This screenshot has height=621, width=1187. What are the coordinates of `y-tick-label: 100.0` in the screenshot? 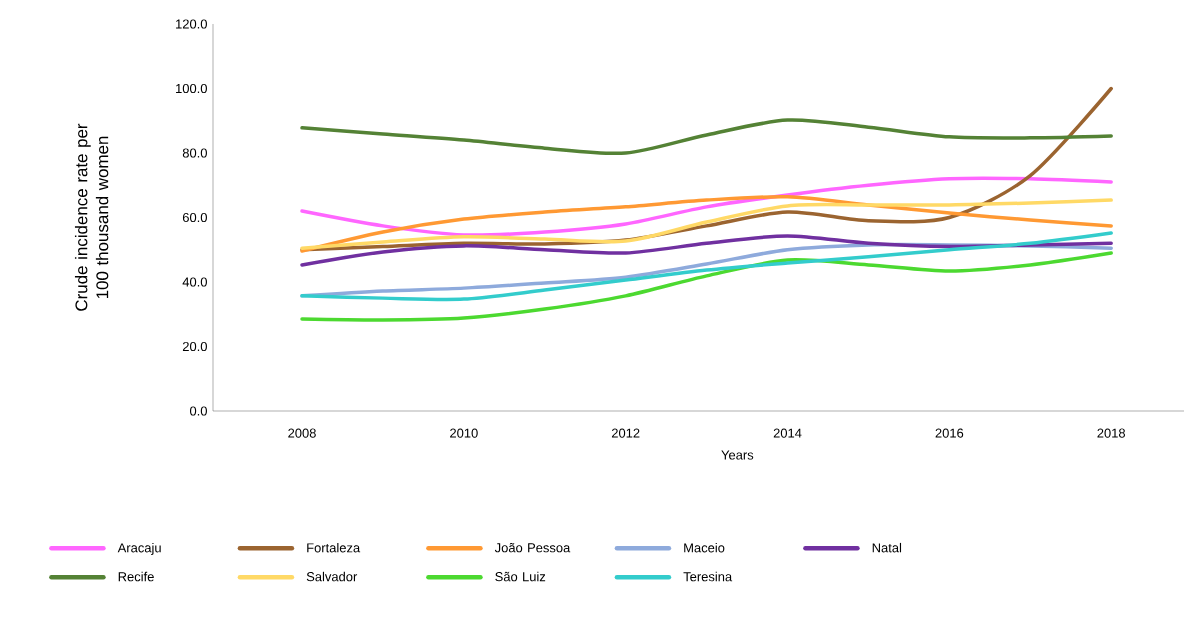 It's located at (191, 88).